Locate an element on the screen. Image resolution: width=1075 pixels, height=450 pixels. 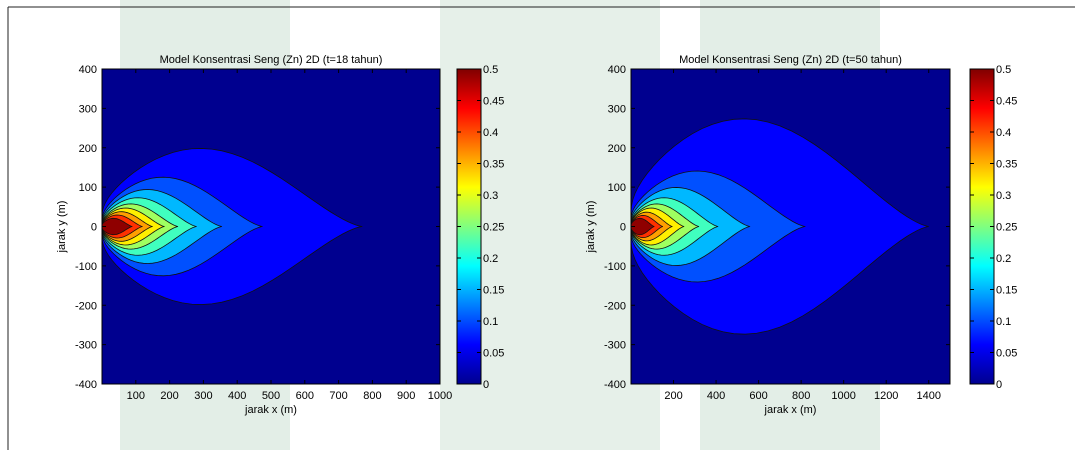
x-tick-label: 1400 is located at coordinates (928, 396).